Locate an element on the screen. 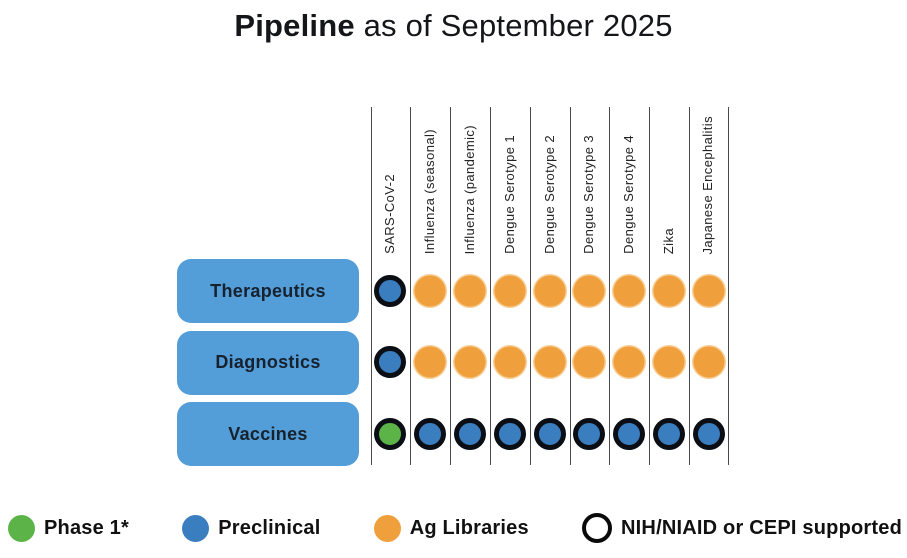 The height and width of the screenshot is (558, 907). column-header: SARS-CoV-2 is located at coordinates (391, 180).